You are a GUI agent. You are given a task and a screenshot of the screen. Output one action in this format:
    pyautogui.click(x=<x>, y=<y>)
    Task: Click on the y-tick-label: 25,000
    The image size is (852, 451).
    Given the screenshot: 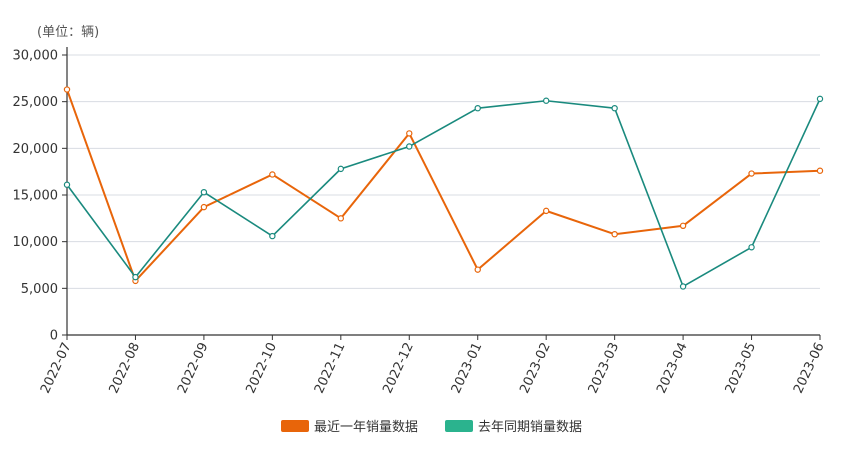 What is the action you would take?
    pyautogui.click(x=36, y=102)
    